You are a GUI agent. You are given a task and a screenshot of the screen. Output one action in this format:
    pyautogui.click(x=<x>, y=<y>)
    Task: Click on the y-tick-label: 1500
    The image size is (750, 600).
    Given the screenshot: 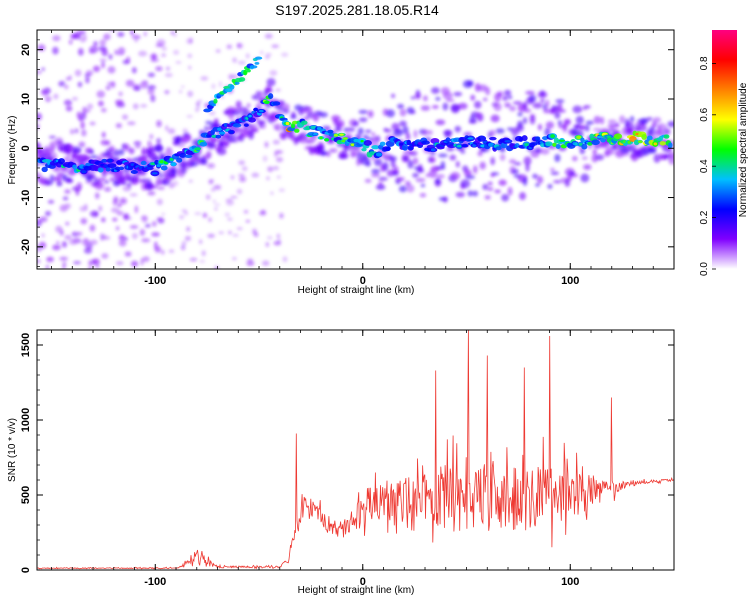 What is the action you would take?
    pyautogui.click(x=26, y=345)
    